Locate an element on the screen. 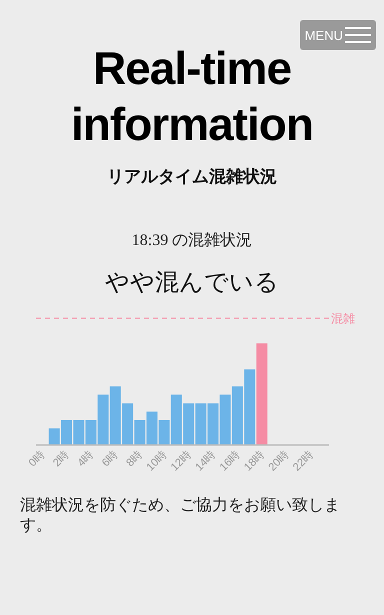 Image resolution: width=384 pixels, height=615 pixels. x-tick-label: 14時 is located at coordinates (205, 461).